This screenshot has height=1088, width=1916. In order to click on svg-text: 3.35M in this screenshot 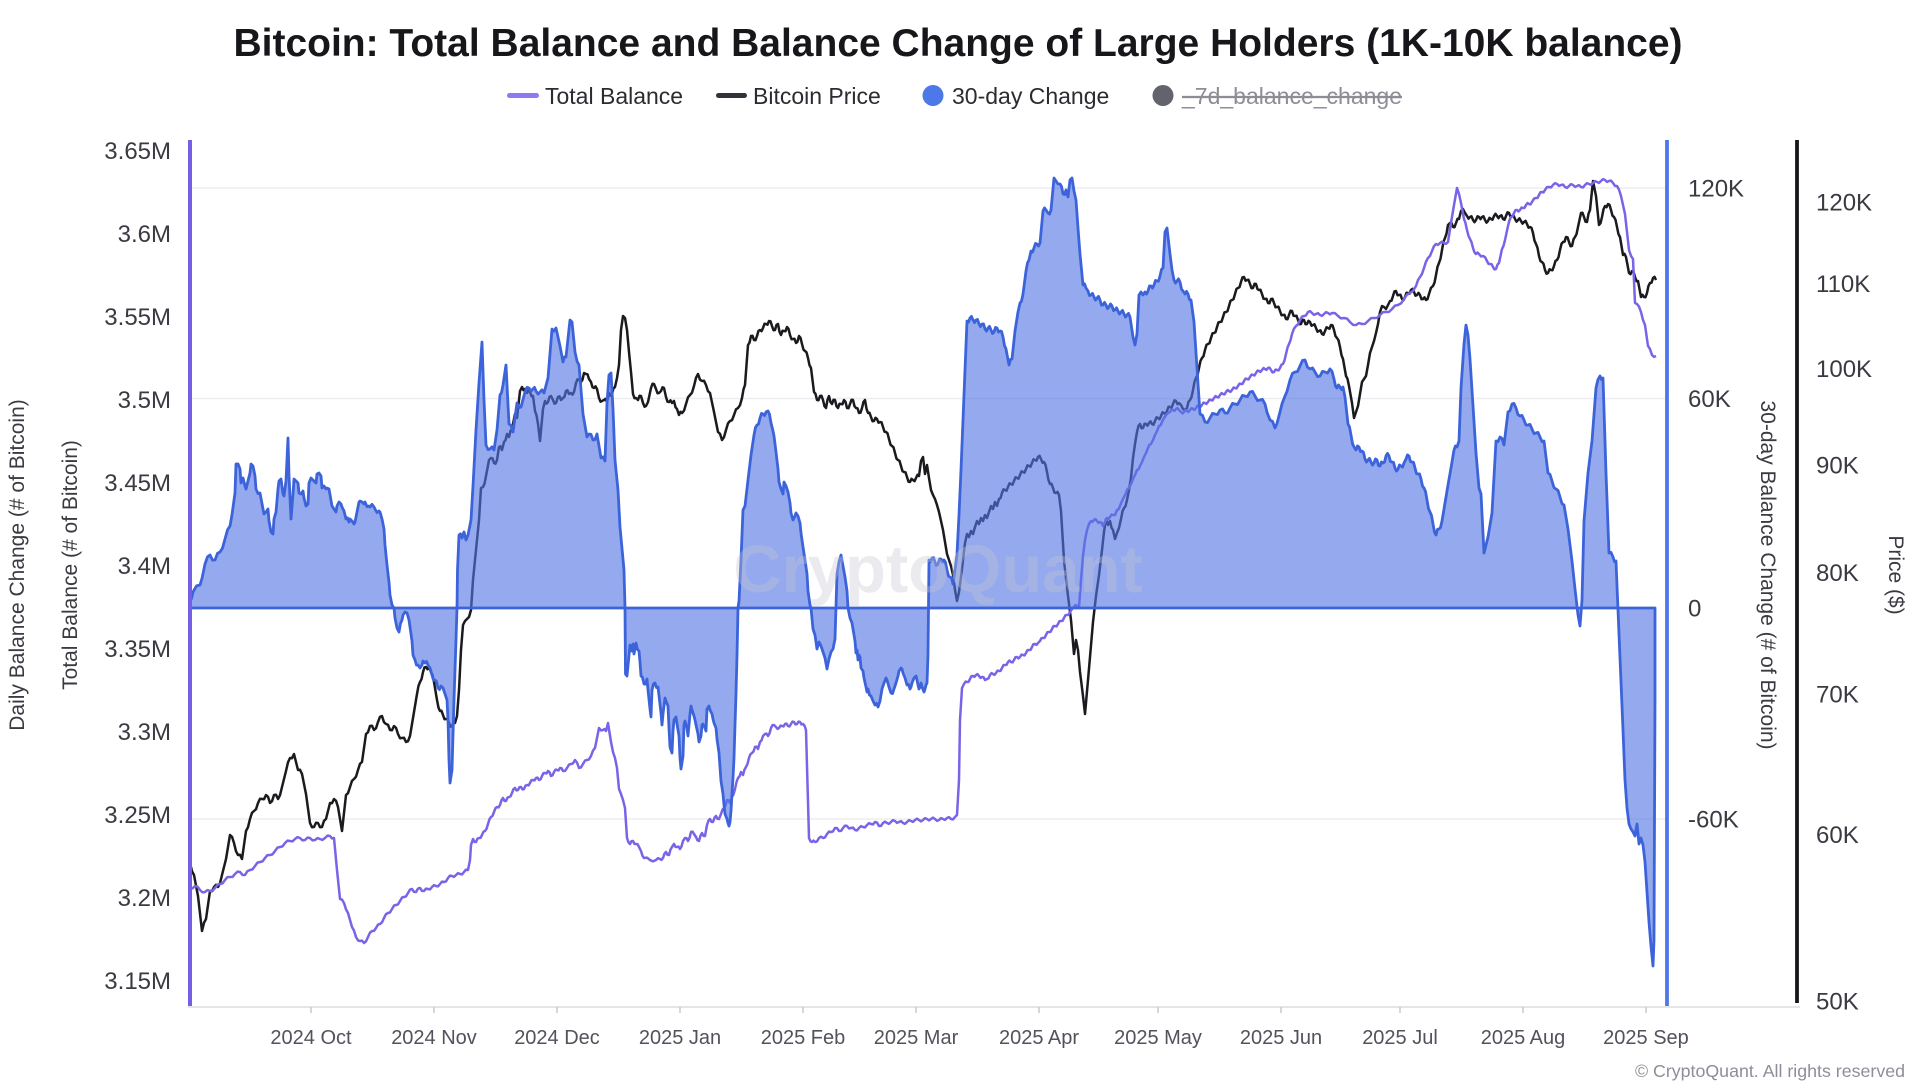, I will do `click(137, 649)`.